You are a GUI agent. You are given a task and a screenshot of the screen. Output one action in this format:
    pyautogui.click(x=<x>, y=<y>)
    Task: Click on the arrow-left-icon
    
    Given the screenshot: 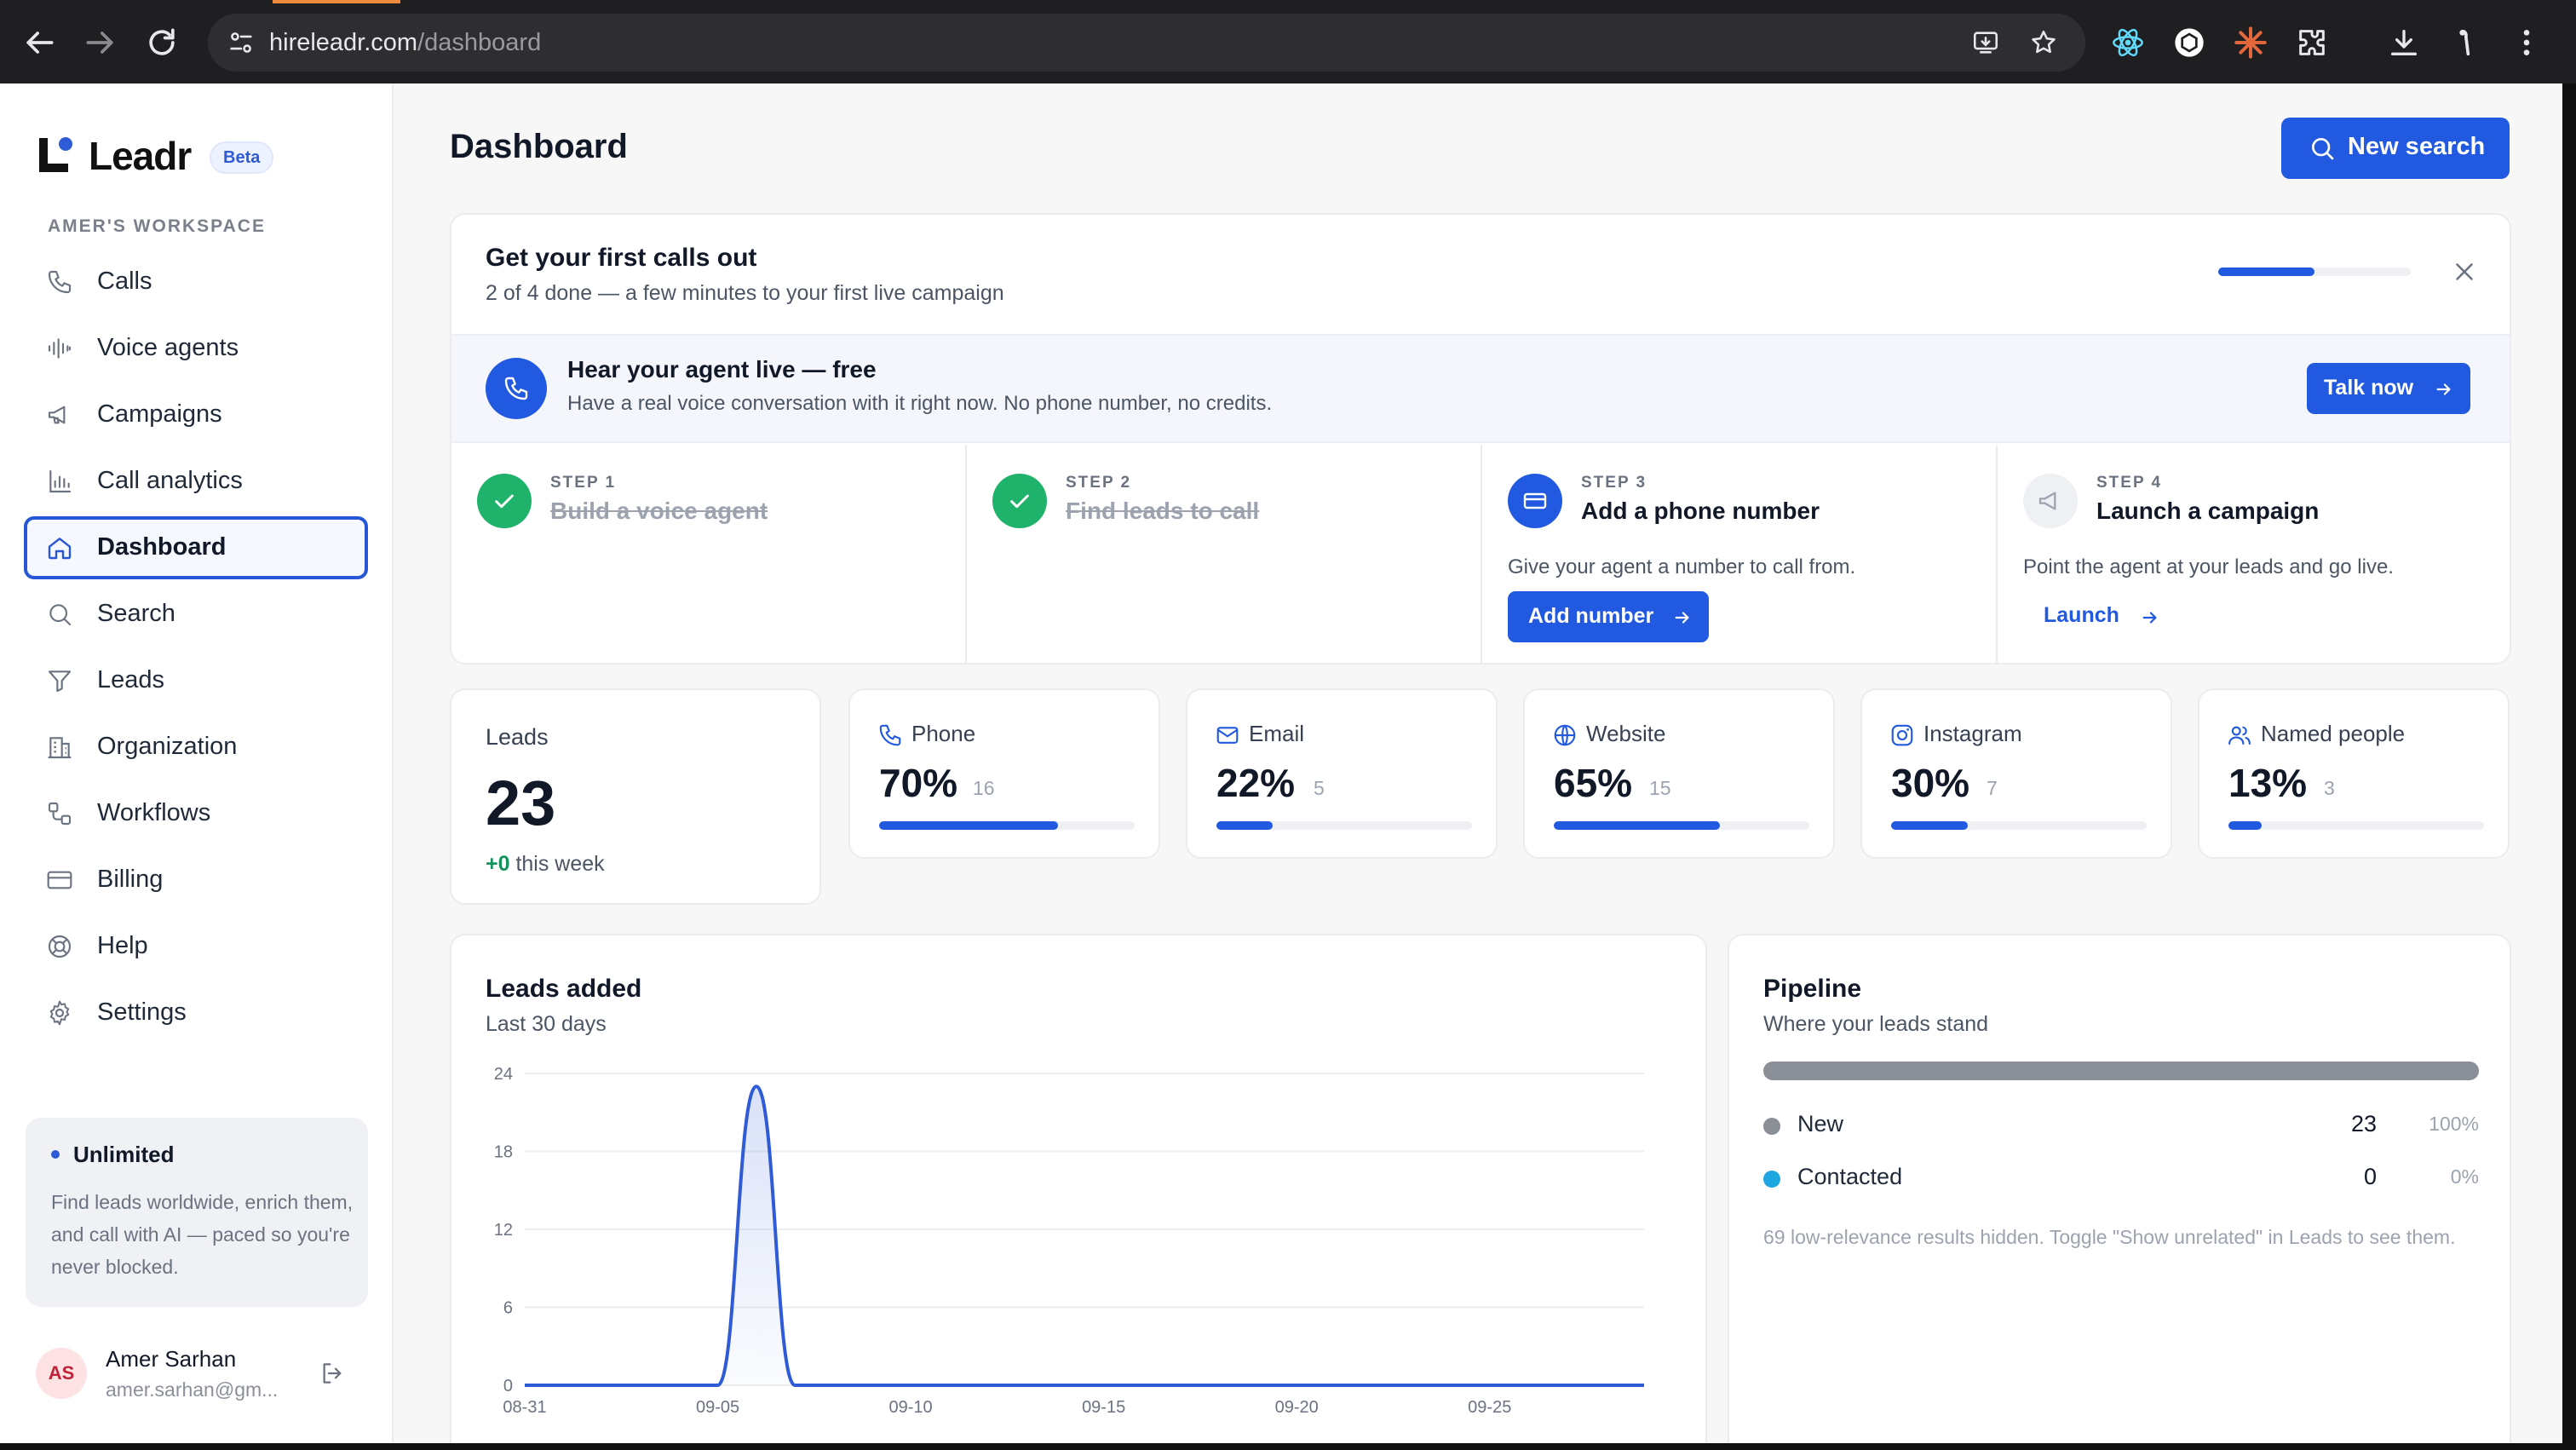 What is the action you would take?
    pyautogui.click(x=40, y=43)
    